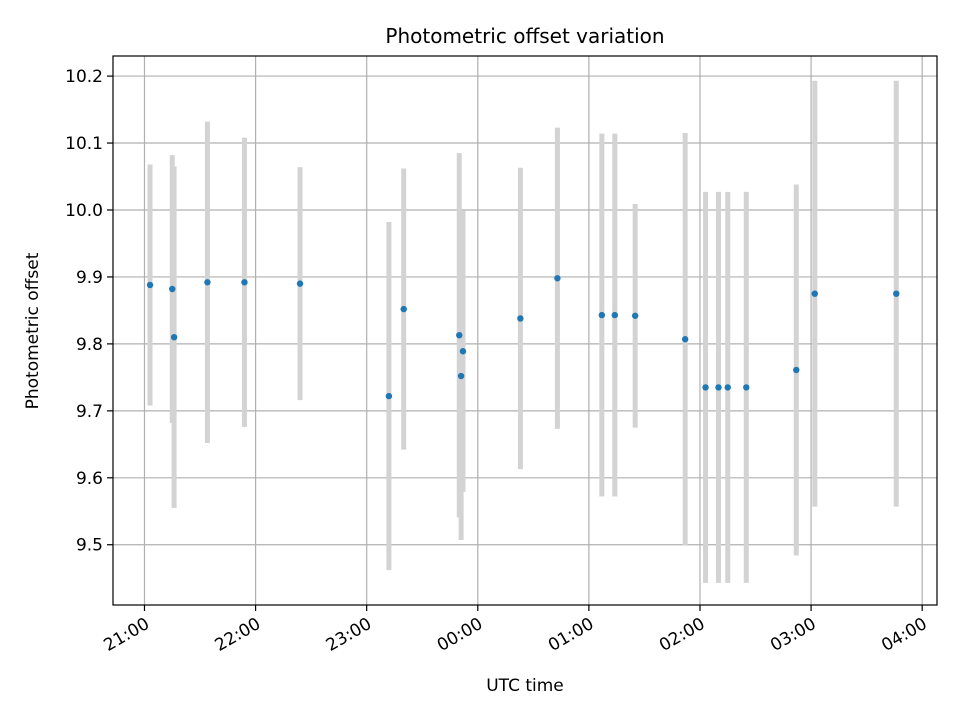  Describe the element at coordinates (84, 77) in the screenshot. I see `y-tick-label: 10.2` at that location.